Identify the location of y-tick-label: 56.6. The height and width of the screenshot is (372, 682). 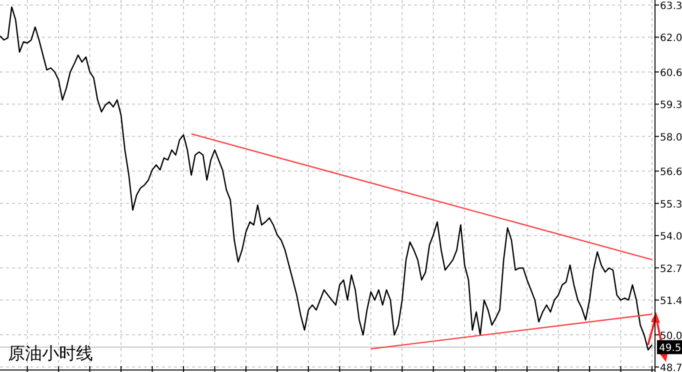
(671, 172).